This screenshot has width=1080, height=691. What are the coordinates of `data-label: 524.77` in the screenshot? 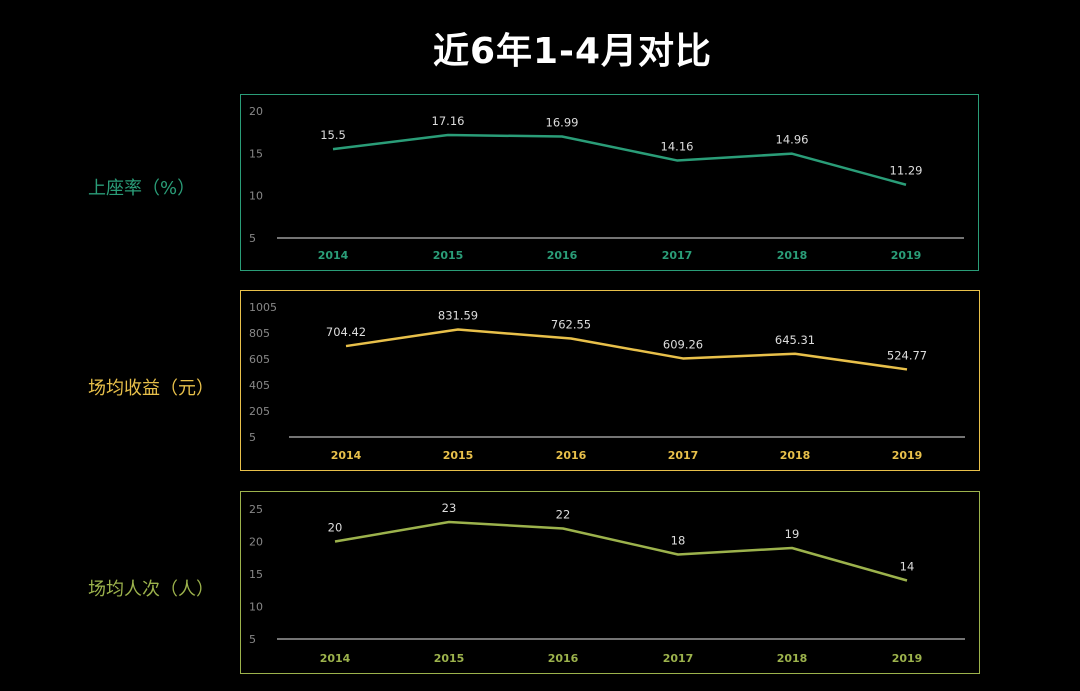 It's located at (907, 355).